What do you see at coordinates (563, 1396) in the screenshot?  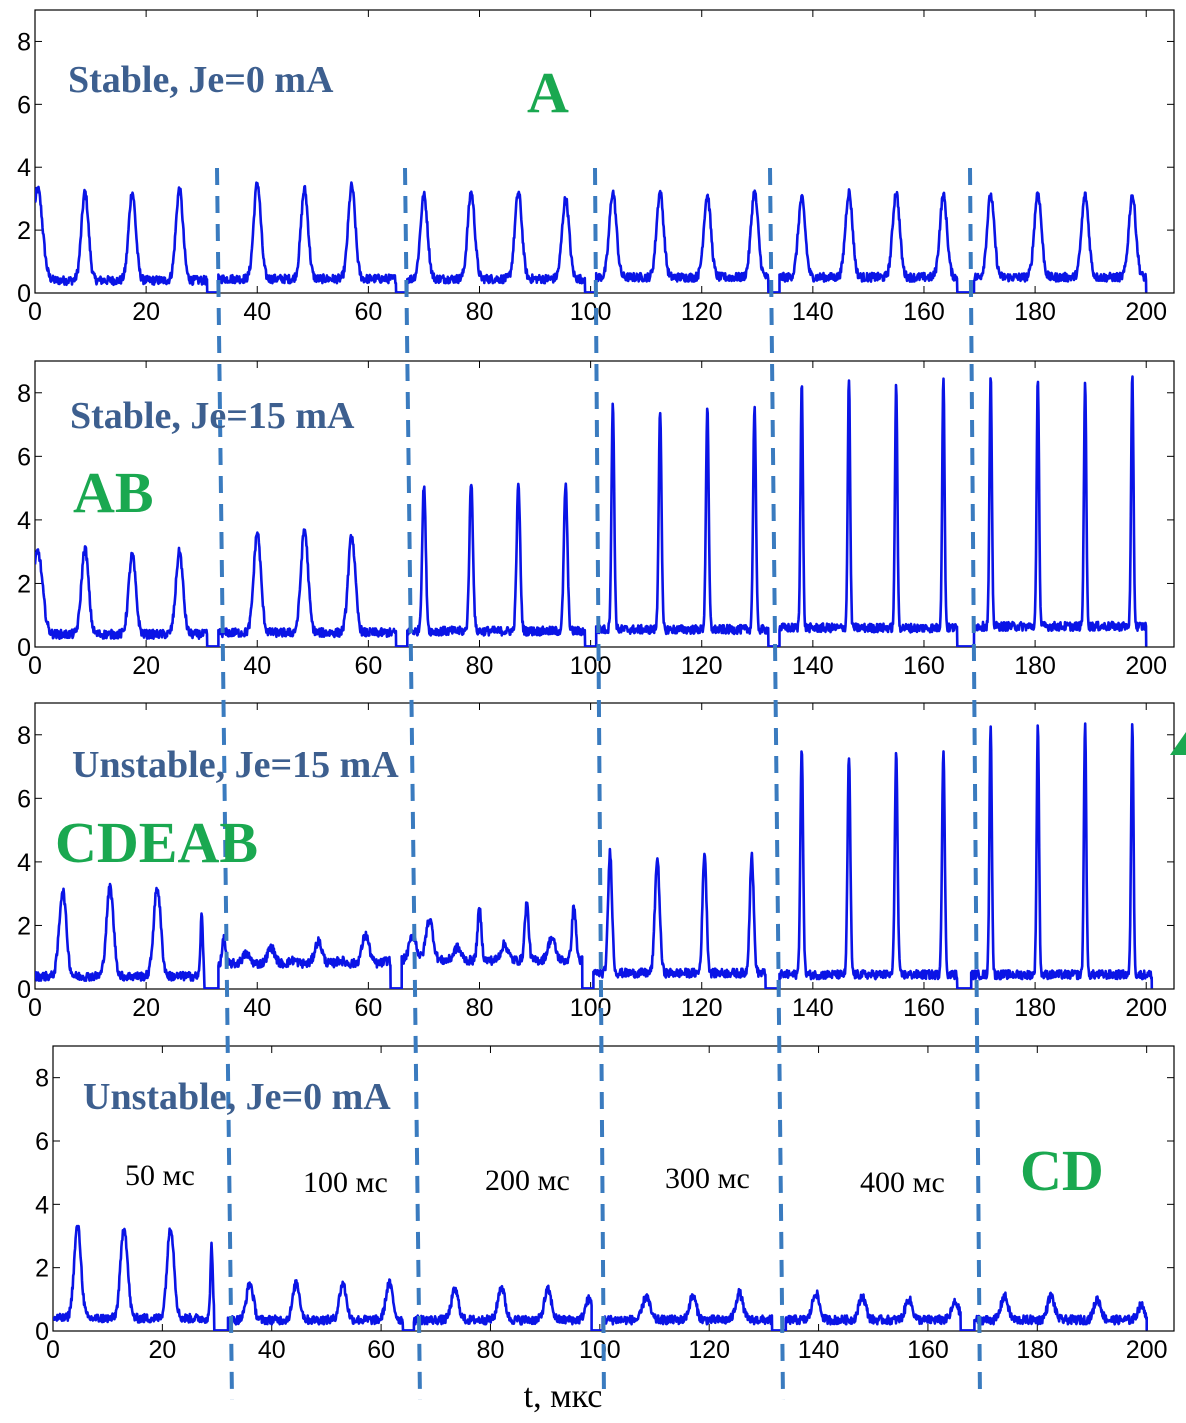 I see `x-axis-label: t, мкс` at bounding box center [563, 1396].